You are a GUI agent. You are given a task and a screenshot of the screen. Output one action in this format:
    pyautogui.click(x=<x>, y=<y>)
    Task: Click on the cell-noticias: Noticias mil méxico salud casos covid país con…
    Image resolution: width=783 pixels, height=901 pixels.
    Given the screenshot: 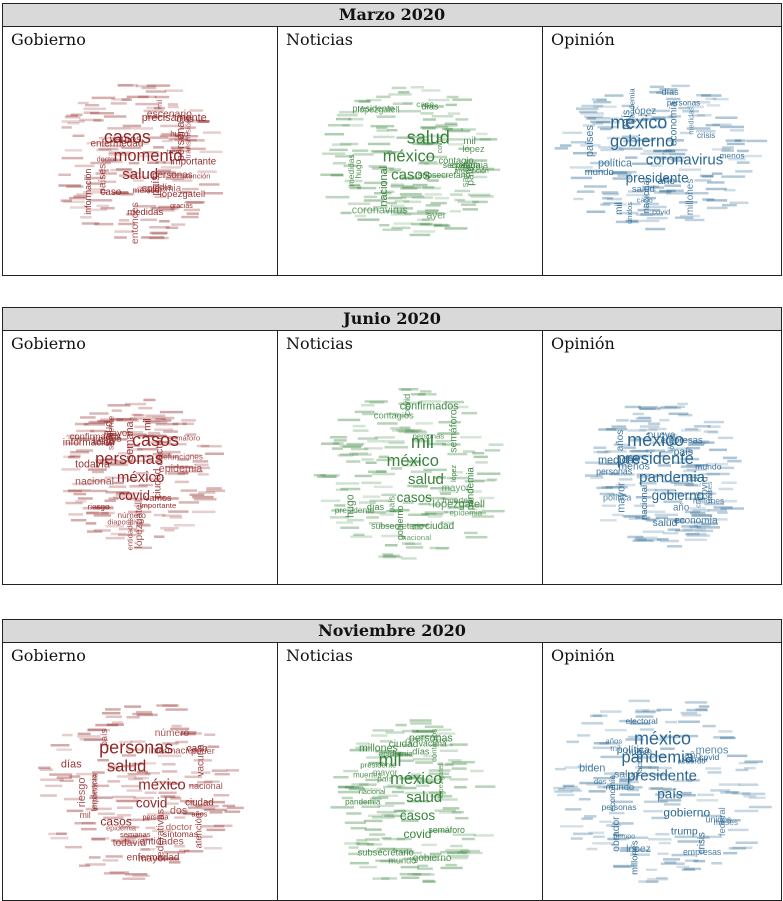 What is the action you would take?
    pyautogui.click(x=410, y=771)
    